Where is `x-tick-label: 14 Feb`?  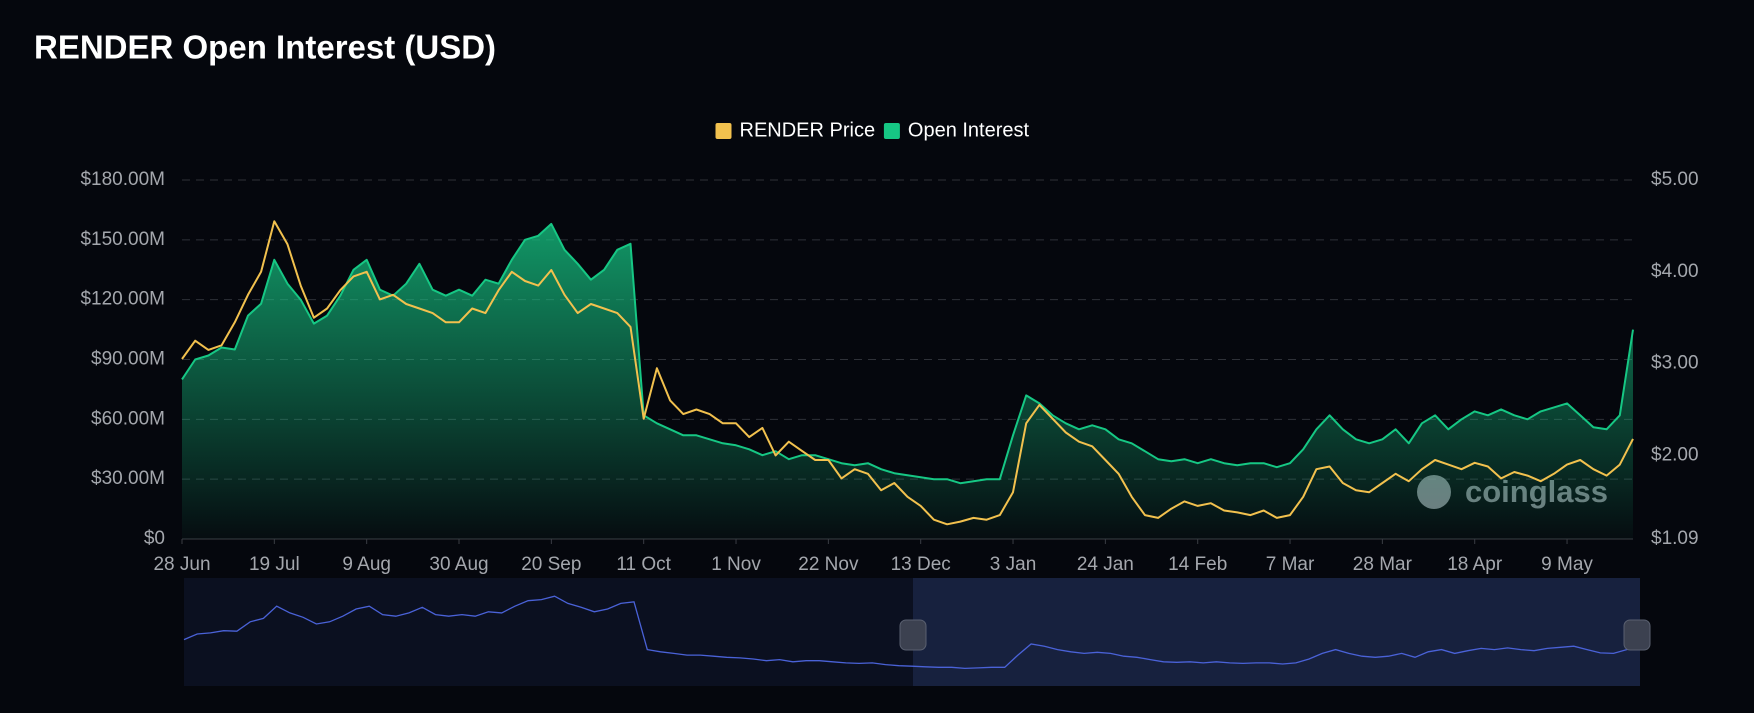 x-tick-label: 14 Feb is located at coordinates (1197, 564).